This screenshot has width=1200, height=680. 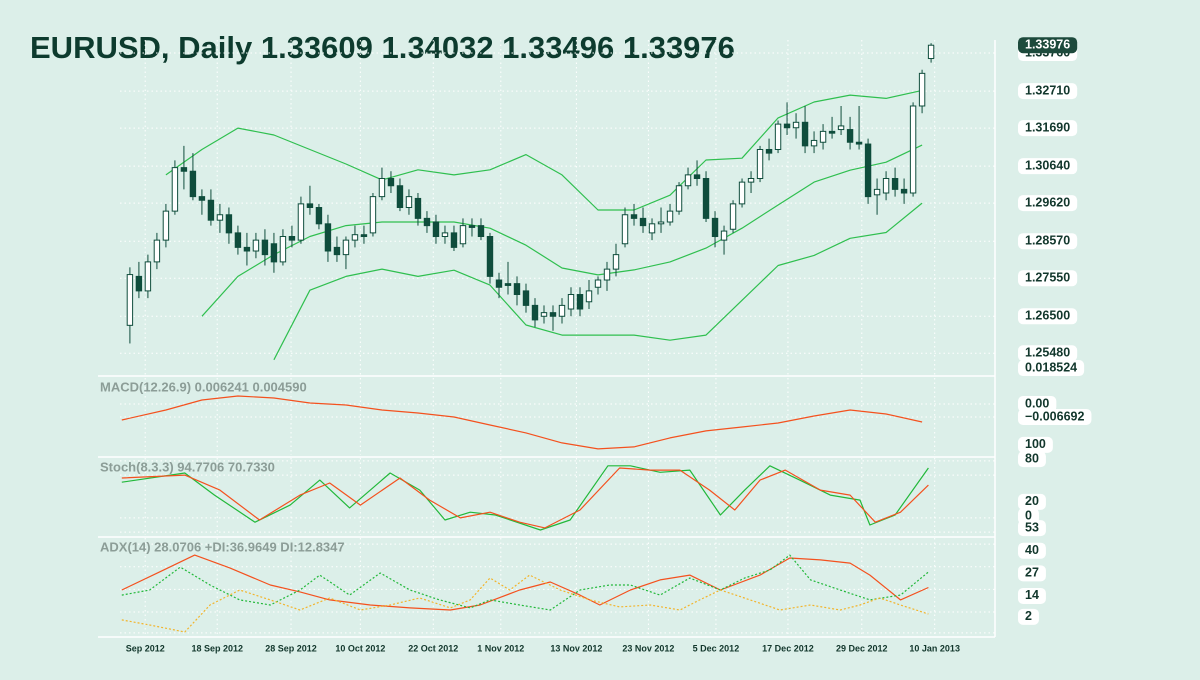 I want to click on y-tick-label: 1.28570, so click(x=1047, y=241).